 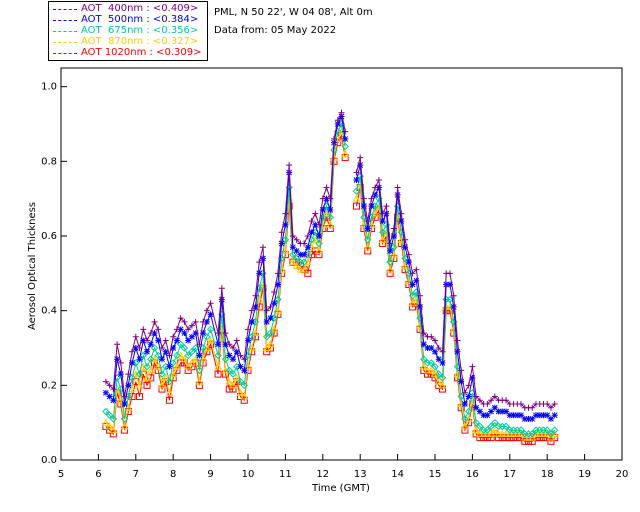 I want to click on location-text: PML, N 50 22', W 04 08', Alt 0m, so click(x=293, y=12).